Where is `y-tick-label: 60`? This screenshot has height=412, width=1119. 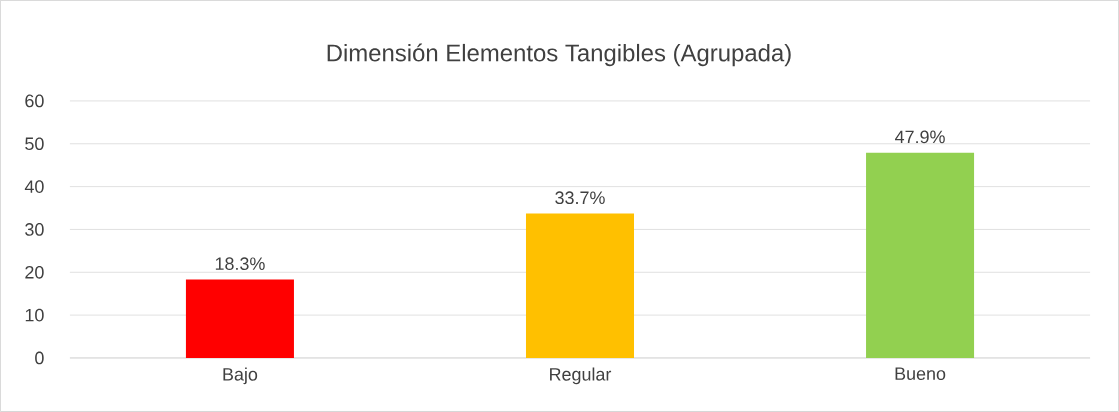
y-tick-label: 60 is located at coordinates (34, 101).